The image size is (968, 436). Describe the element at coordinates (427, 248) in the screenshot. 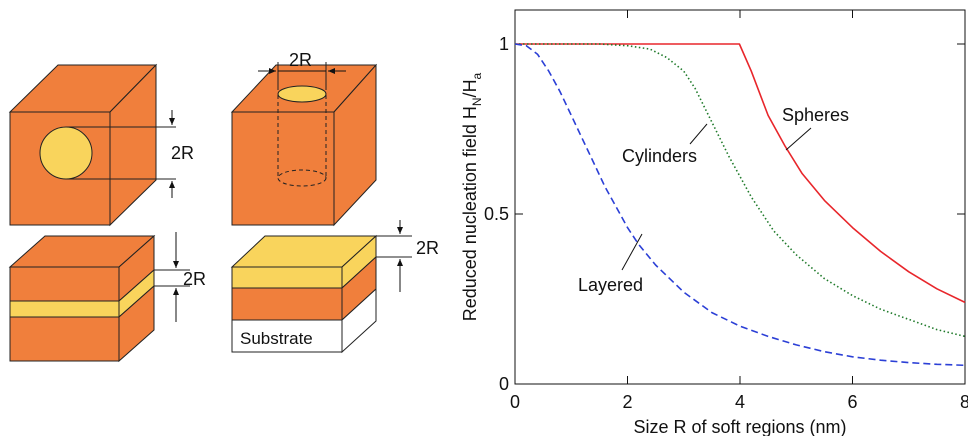

I see `substrate-dim-label: 2R` at that location.